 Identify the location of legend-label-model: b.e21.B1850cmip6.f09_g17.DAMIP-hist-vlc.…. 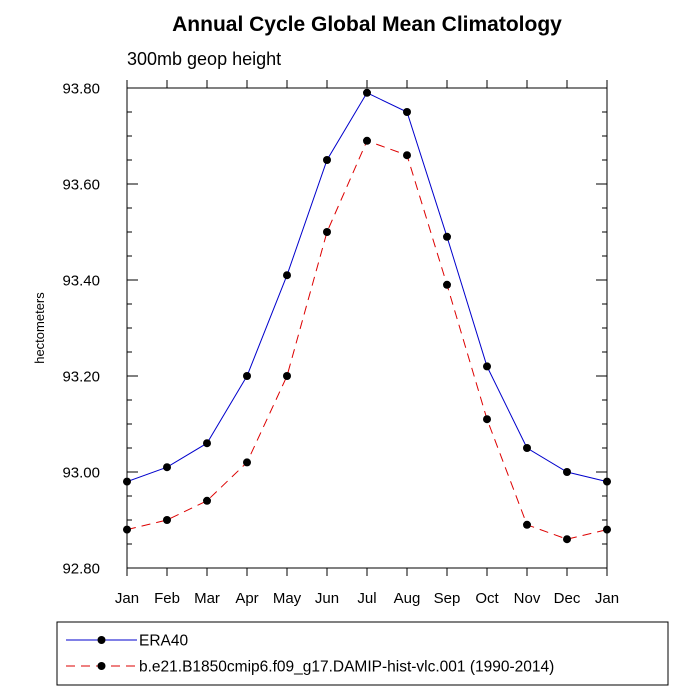
(346, 667).